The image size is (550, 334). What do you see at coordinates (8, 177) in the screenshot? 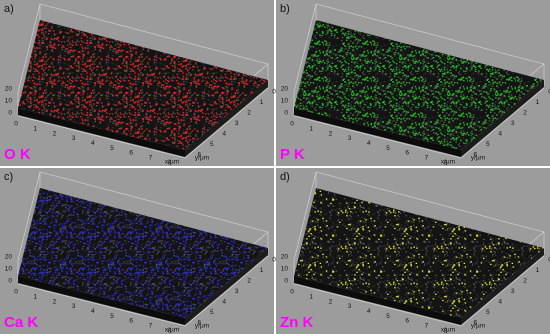
I see `panel-letter: c)` at bounding box center [8, 177].